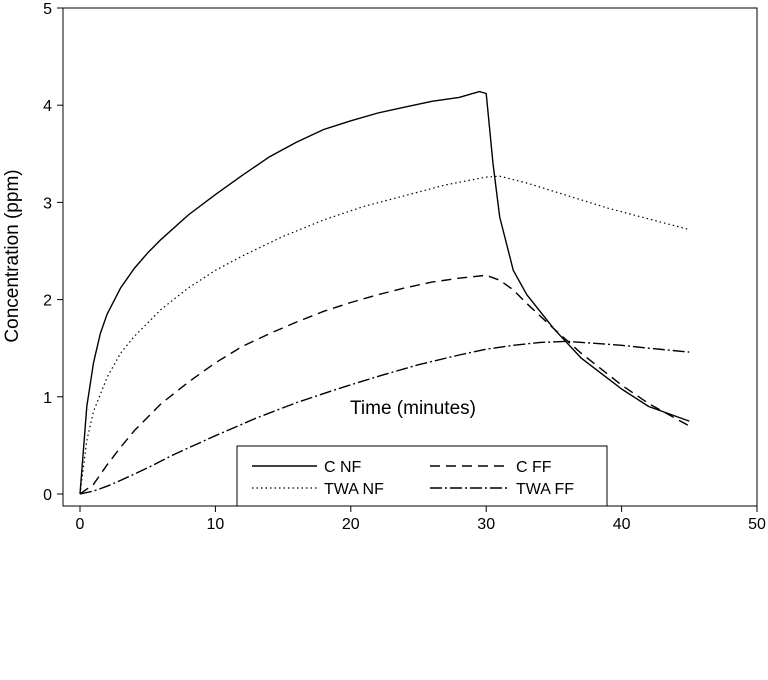 The image size is (768, 680). What do you see at coordinates (413, 408) in the screenshot?
I see `x-axis-title: Time (minutes)` at bounding box center [413, 408].